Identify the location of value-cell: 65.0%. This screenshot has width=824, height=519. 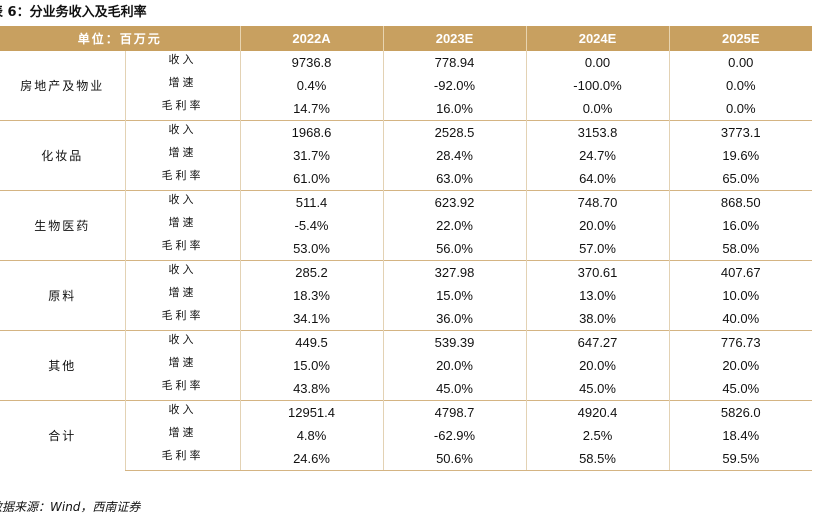
(740, 179).